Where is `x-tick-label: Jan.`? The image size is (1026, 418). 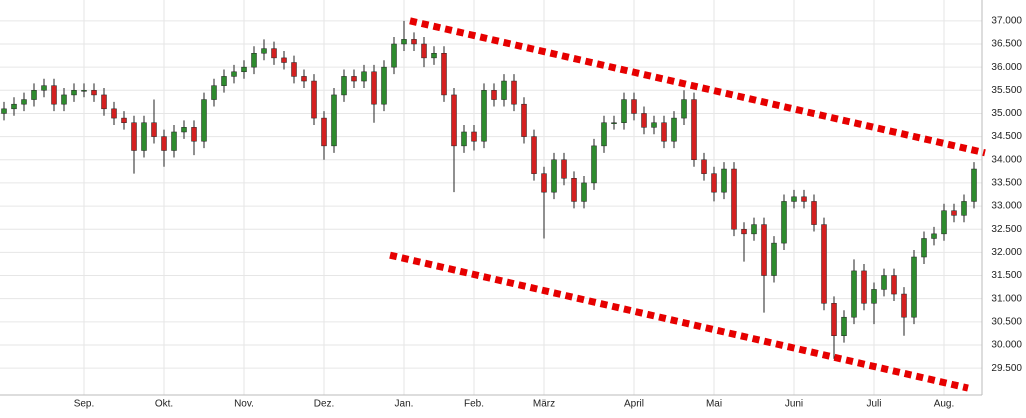 x-tick-label: Jan. is located at coordinates (404, 404).